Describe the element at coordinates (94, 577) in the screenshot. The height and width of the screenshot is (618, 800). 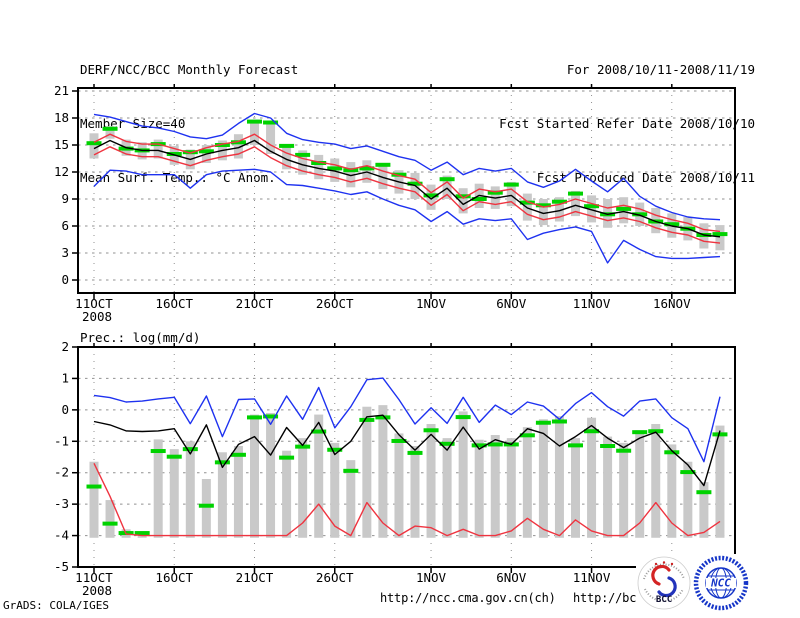
I see `prec-xtick-label: 11OCT` at that location.